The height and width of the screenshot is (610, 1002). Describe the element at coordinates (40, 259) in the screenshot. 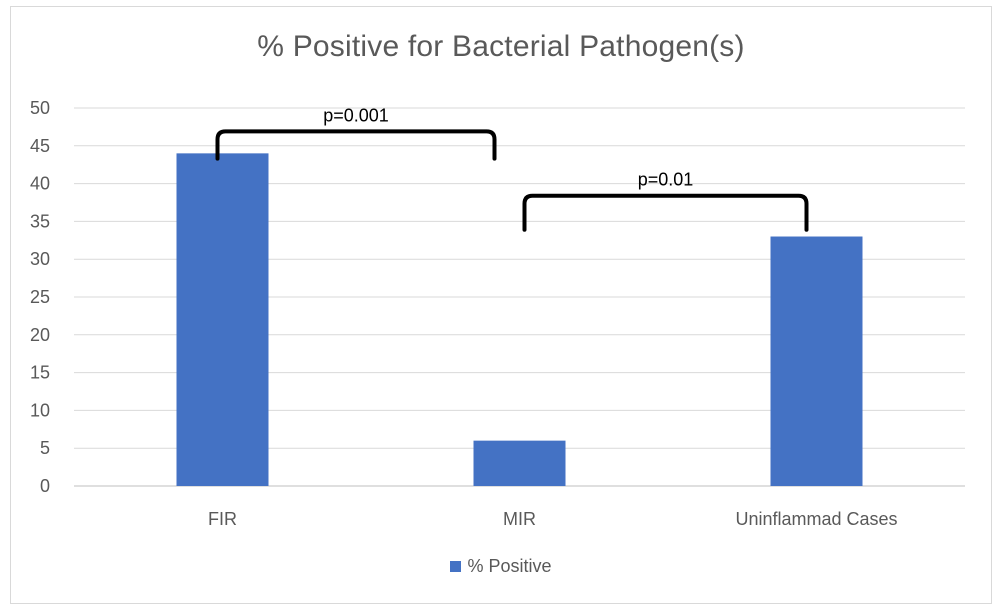

I see `y-tick-label: 30` at that location.